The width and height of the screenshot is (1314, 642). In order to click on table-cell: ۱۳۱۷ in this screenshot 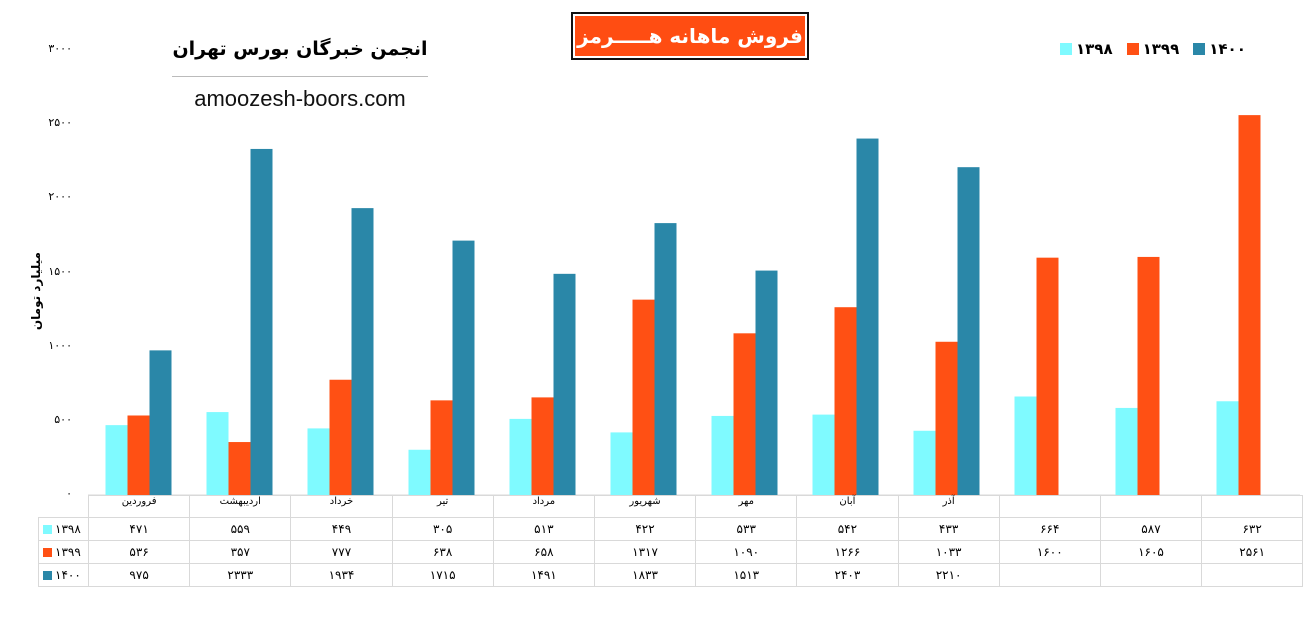, I will do `click(645, 552)`.